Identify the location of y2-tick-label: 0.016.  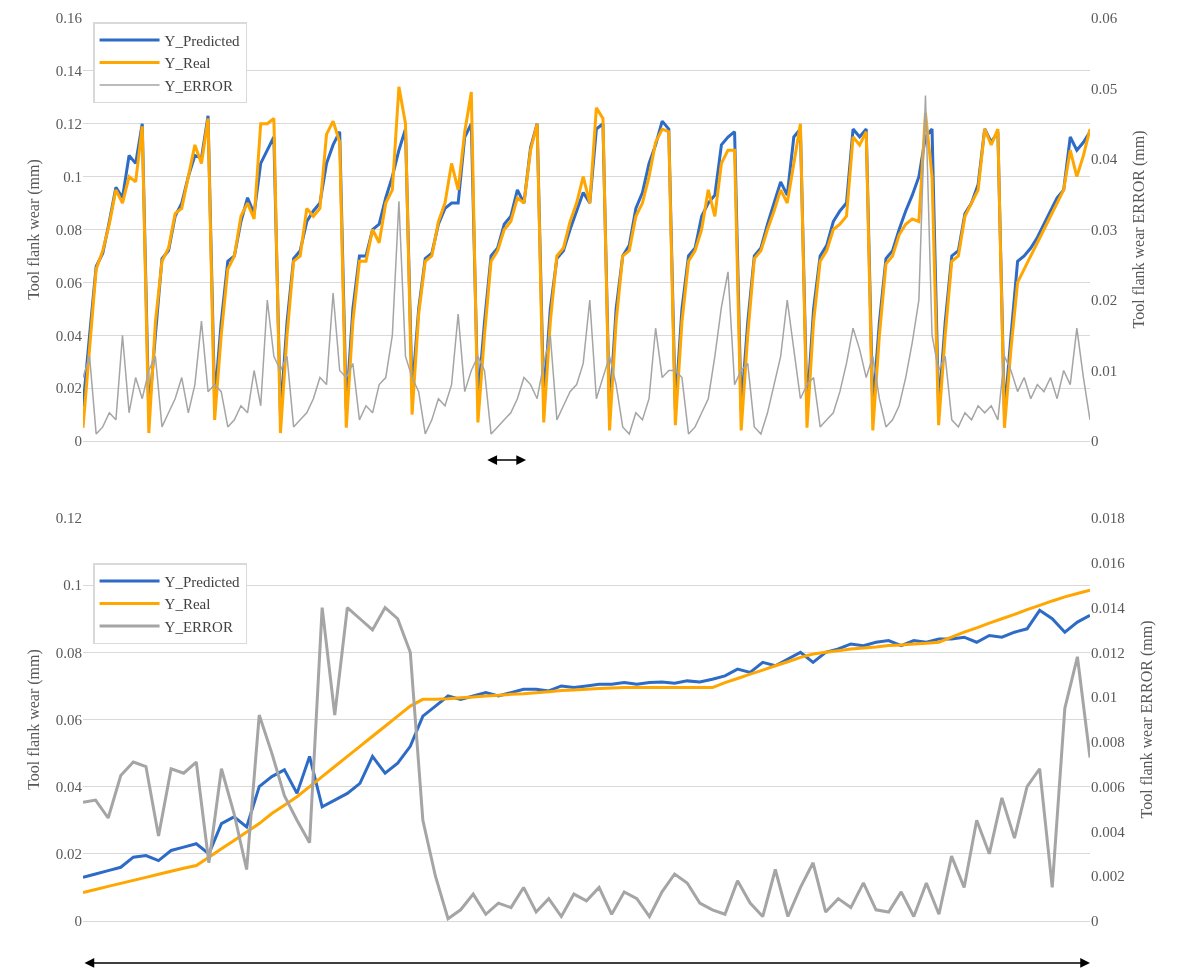
(1108, 563).